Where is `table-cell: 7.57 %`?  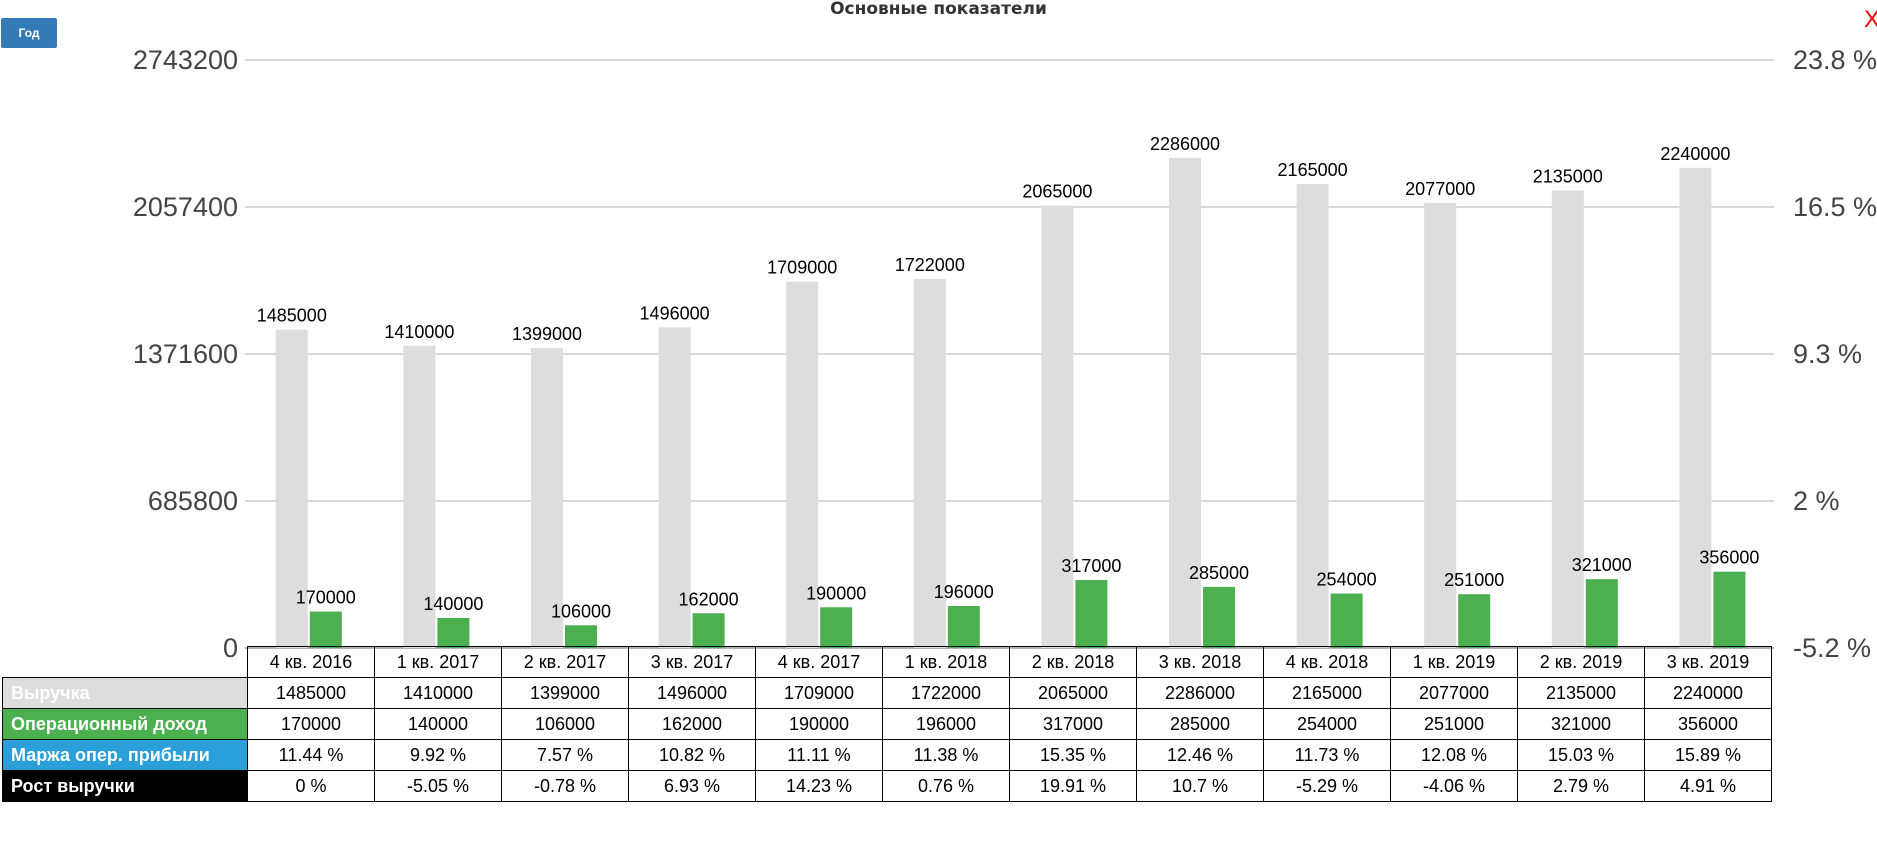 table-cell: 7.57 % is located at coordinates (565, 755).